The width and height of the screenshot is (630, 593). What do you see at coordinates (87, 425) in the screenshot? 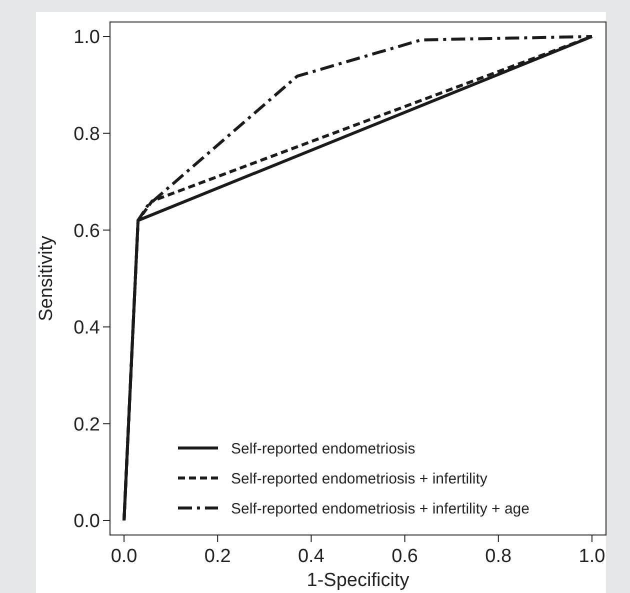
I see `y-tick-label: 0.2` at bounding box center [87, 425].